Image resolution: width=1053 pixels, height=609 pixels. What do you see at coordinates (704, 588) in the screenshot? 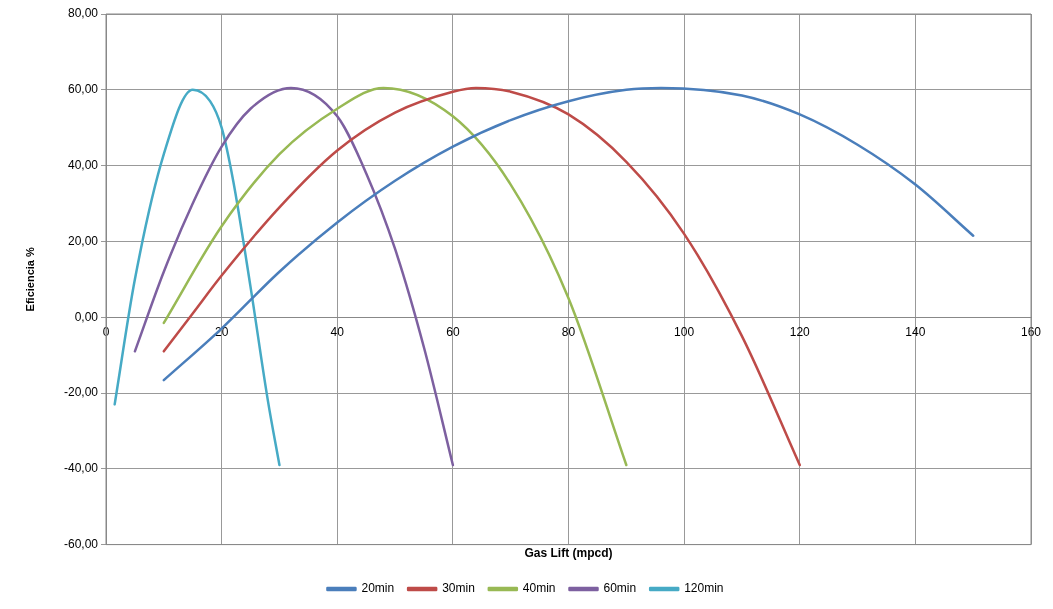
I see `legend-label: 120min` at bounding box center [704, 588].